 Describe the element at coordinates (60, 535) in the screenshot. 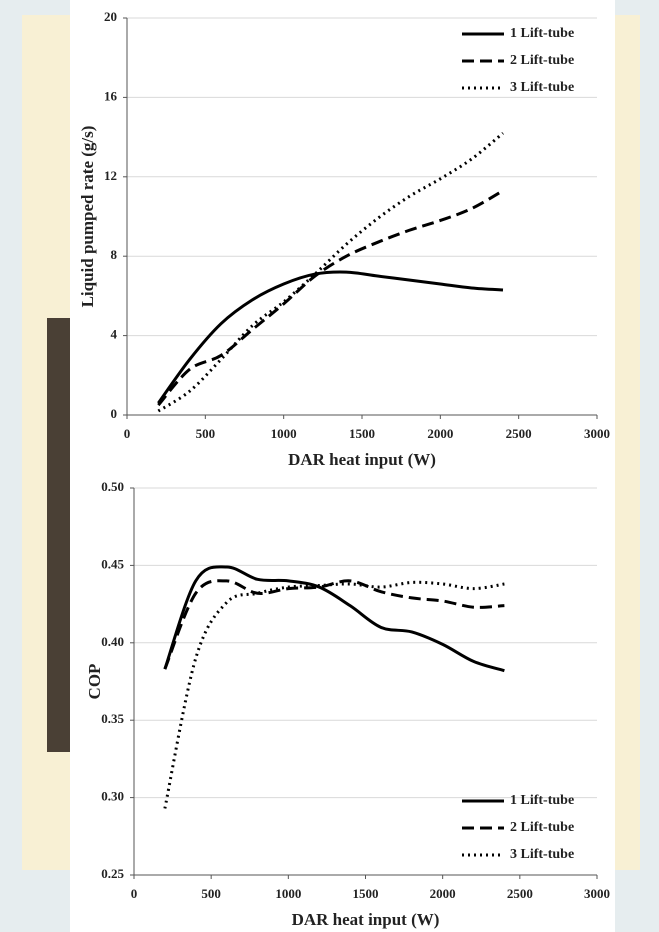

I see `background-stripe` at that location.